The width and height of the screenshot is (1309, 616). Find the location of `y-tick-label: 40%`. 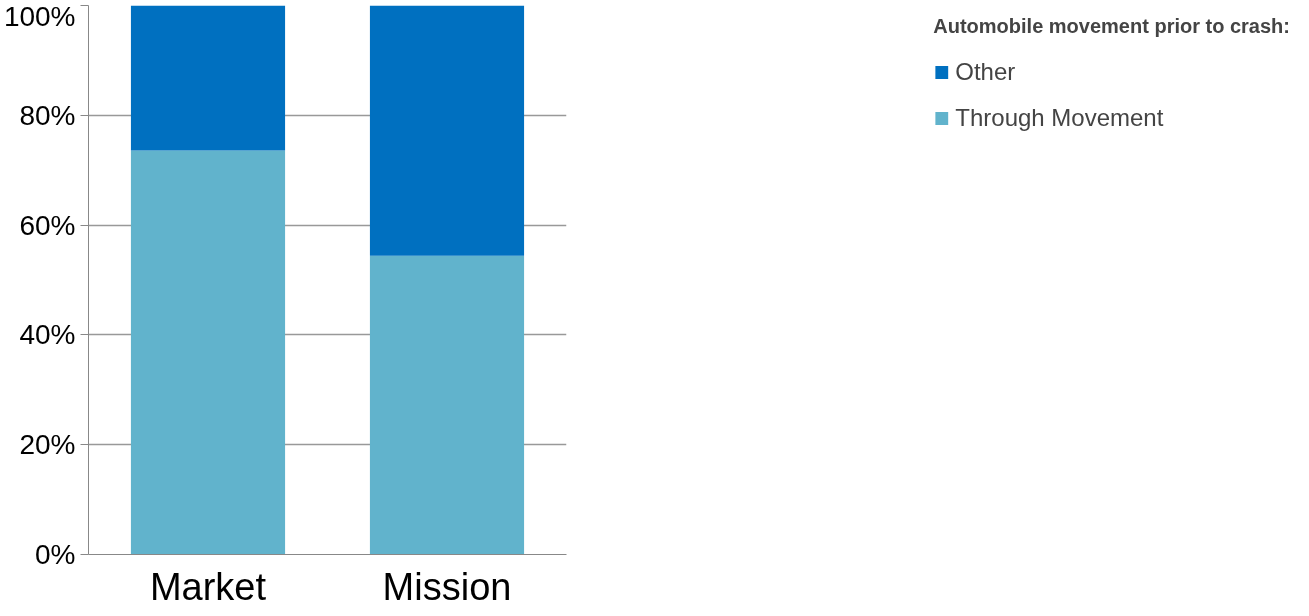

y-tick-label: 40% is located at coordinates (47, 335).